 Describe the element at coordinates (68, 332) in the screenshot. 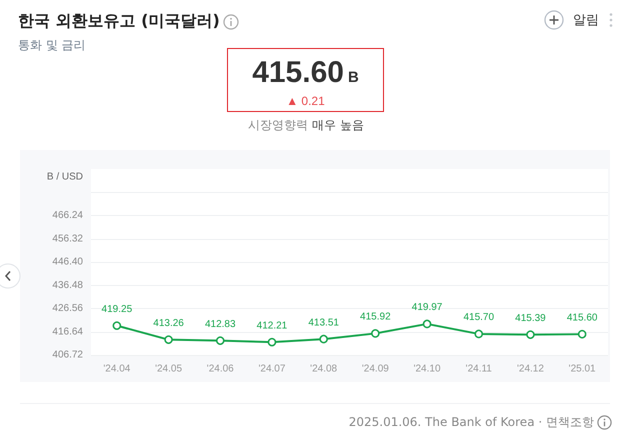

I see `y-tick-label: 416.64` at that location.